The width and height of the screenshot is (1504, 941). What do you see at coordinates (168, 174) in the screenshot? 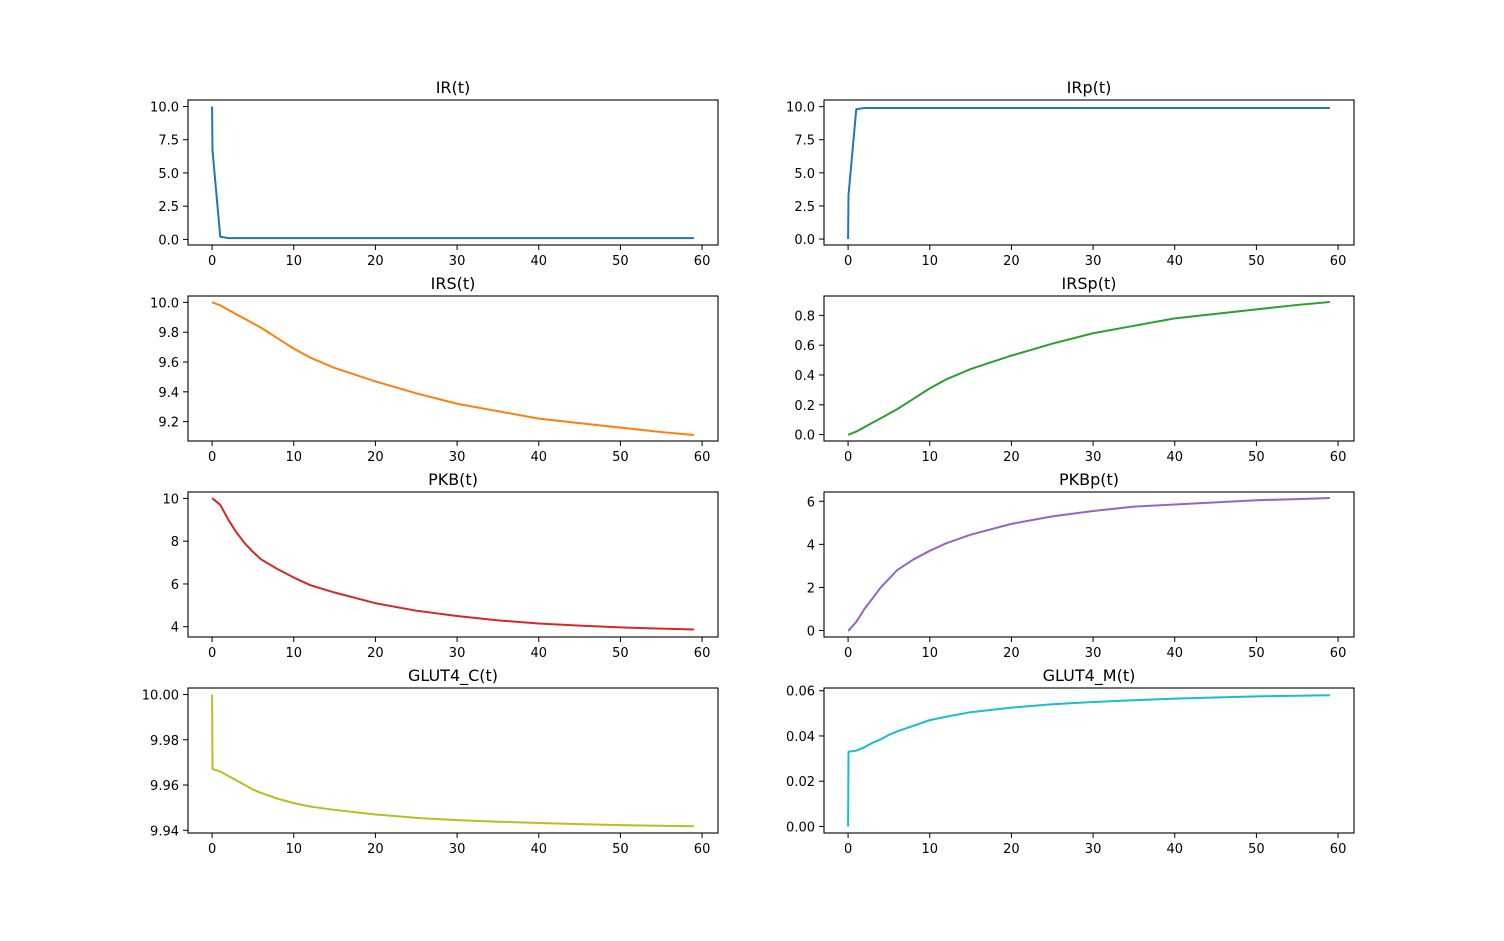
I see `y-tick-label: 5.0` at bounding box center [168, 174].